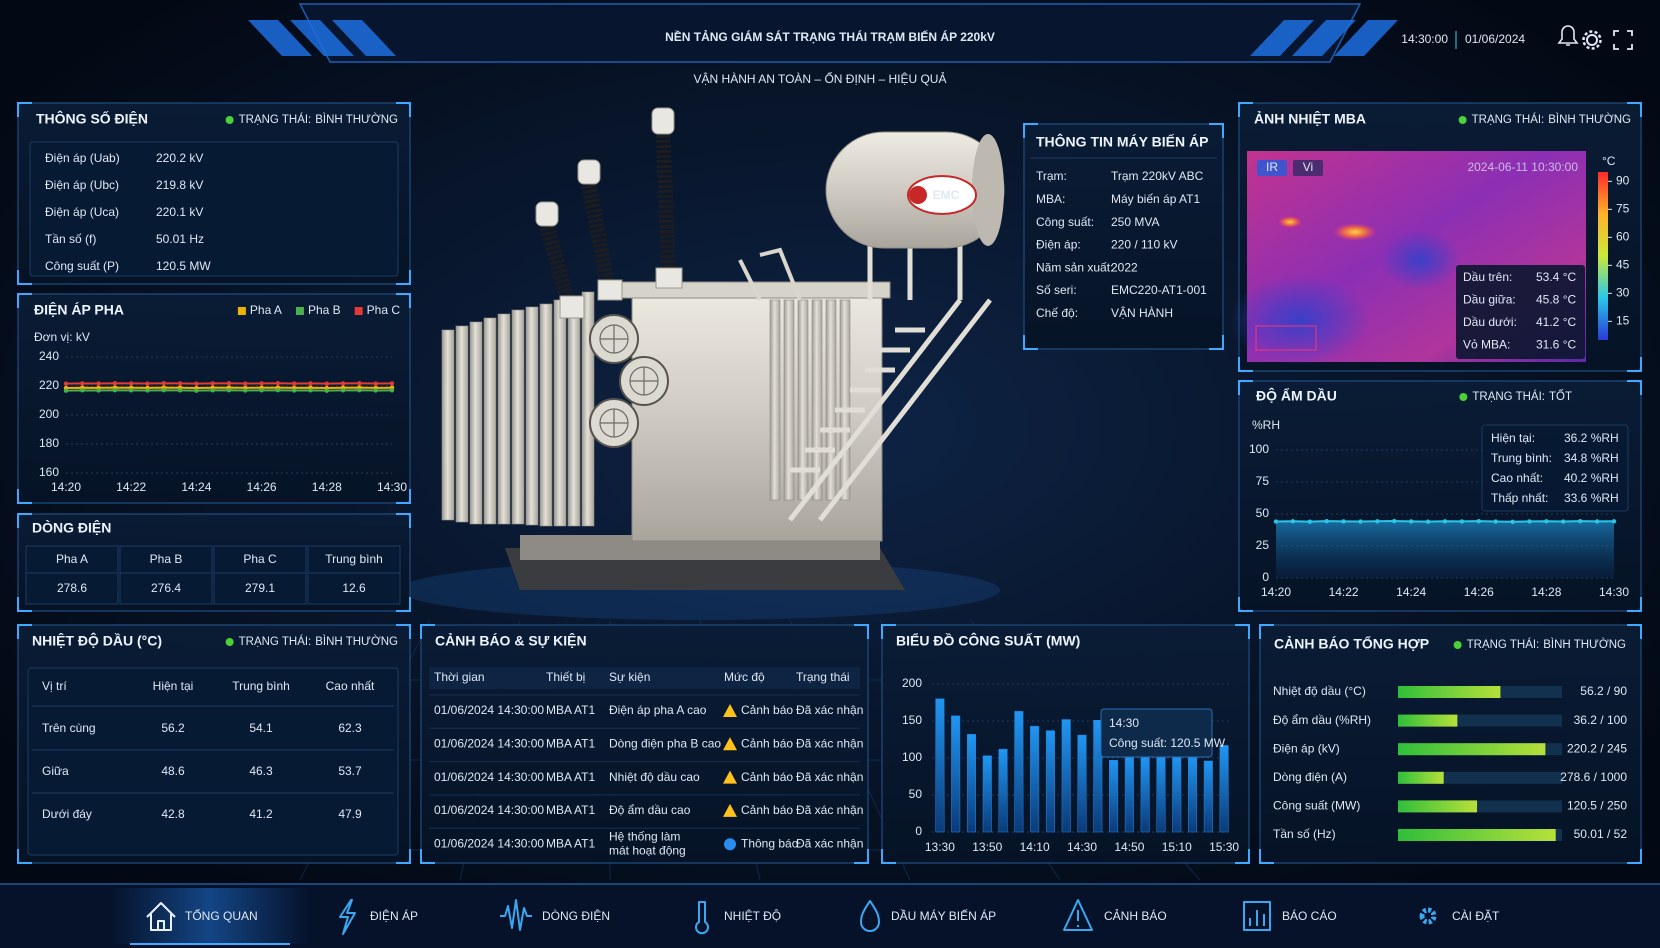  What do you see at coordinates (394, 915) in the screenshot?
I see `nav-label: ĐIỆN ÁP` at bounding box center [394, 915].